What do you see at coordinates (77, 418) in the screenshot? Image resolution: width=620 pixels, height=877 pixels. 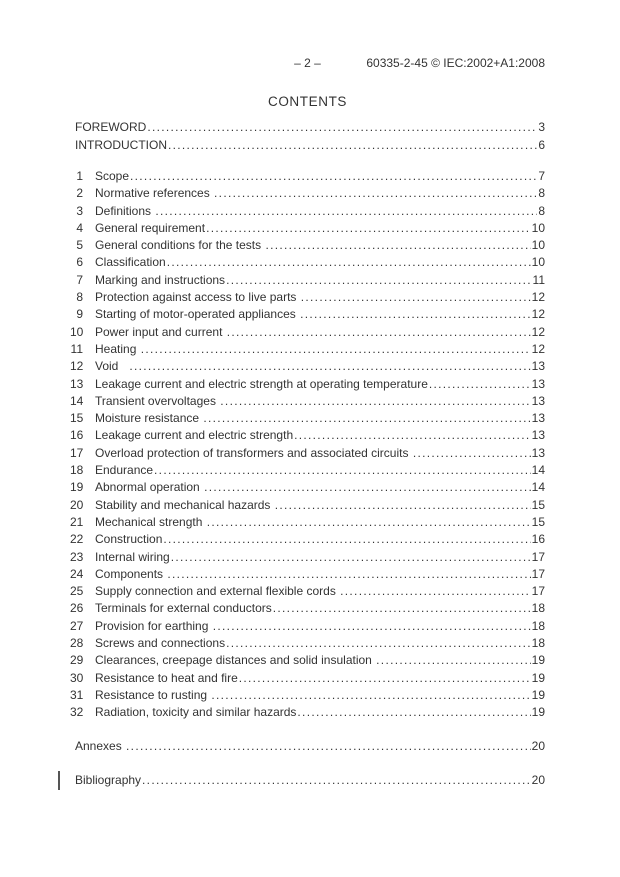 I see `toc-entry-number: 15` at bounding box center [77, 418].